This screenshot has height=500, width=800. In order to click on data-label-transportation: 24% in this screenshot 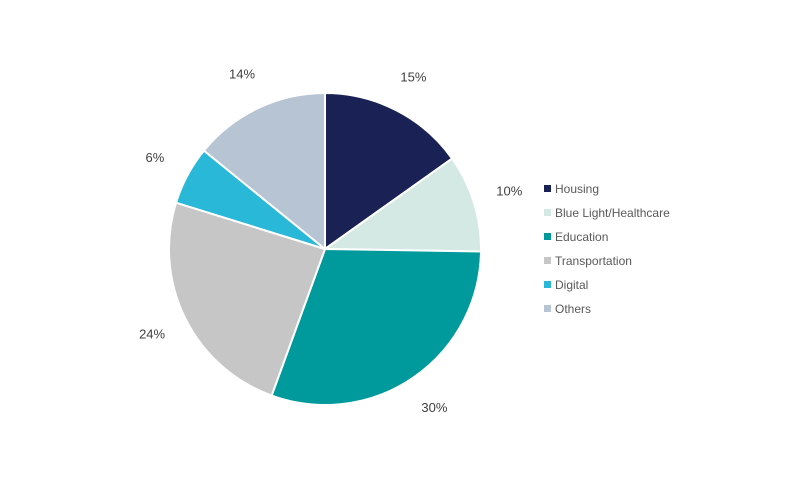, I will do `click(152, 334)`.